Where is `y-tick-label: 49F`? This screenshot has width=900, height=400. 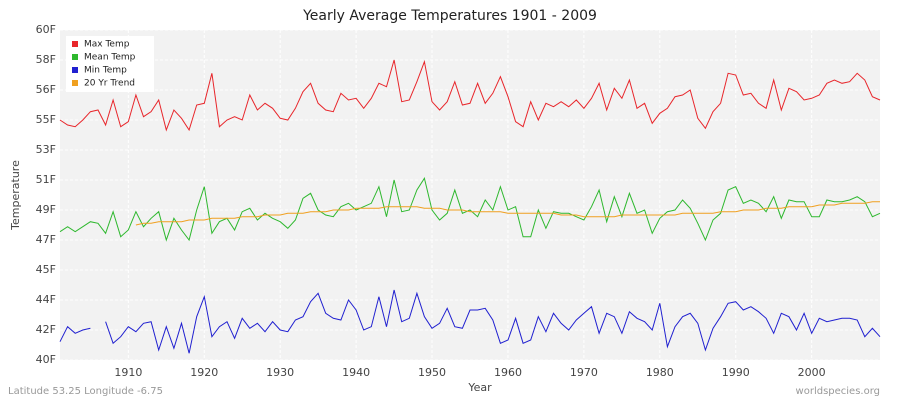 y-tick-label: 49F is located at coordinates (46, 209).